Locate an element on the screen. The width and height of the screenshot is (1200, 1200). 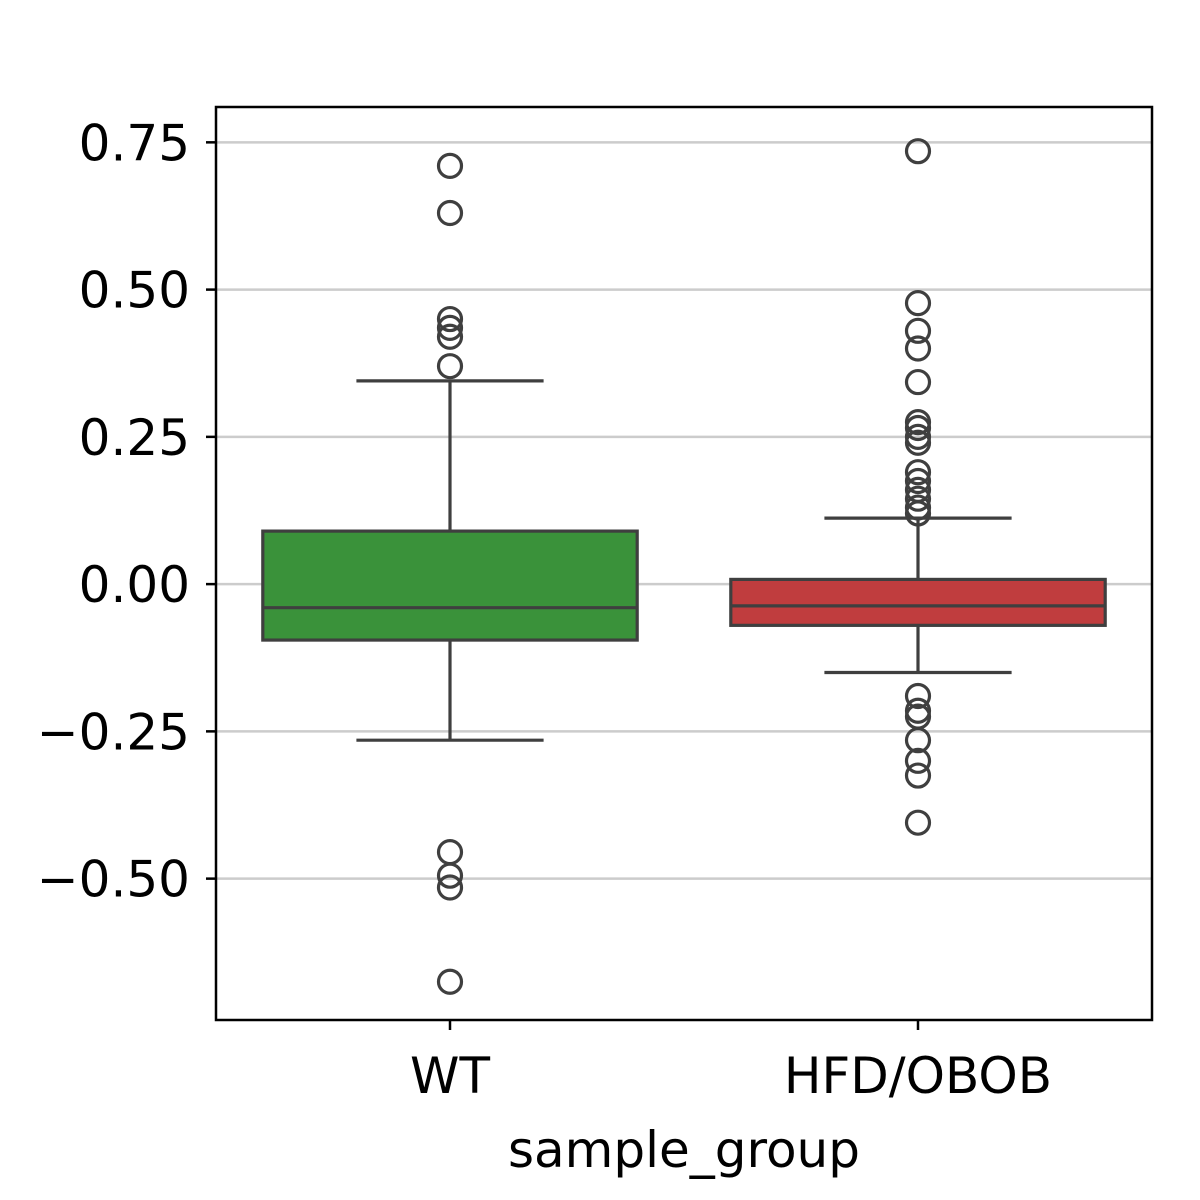
y-tick-label: 0.00 is located at coordinates (134, 585).